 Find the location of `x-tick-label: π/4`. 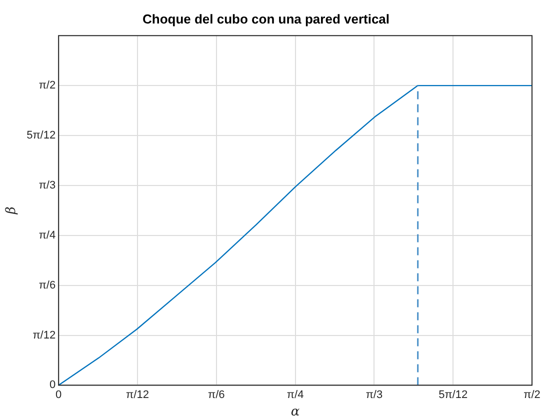

x-tick-label: π/4 is located at coordinates (295, 394).